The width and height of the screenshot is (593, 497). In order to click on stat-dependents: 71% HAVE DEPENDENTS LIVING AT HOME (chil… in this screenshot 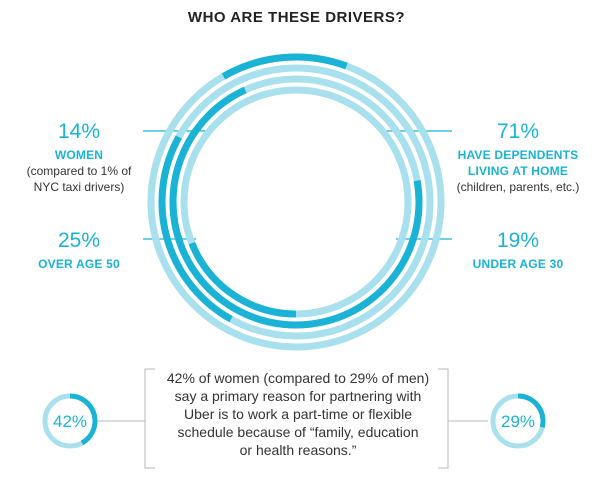, I will do `click(518, 157)`.